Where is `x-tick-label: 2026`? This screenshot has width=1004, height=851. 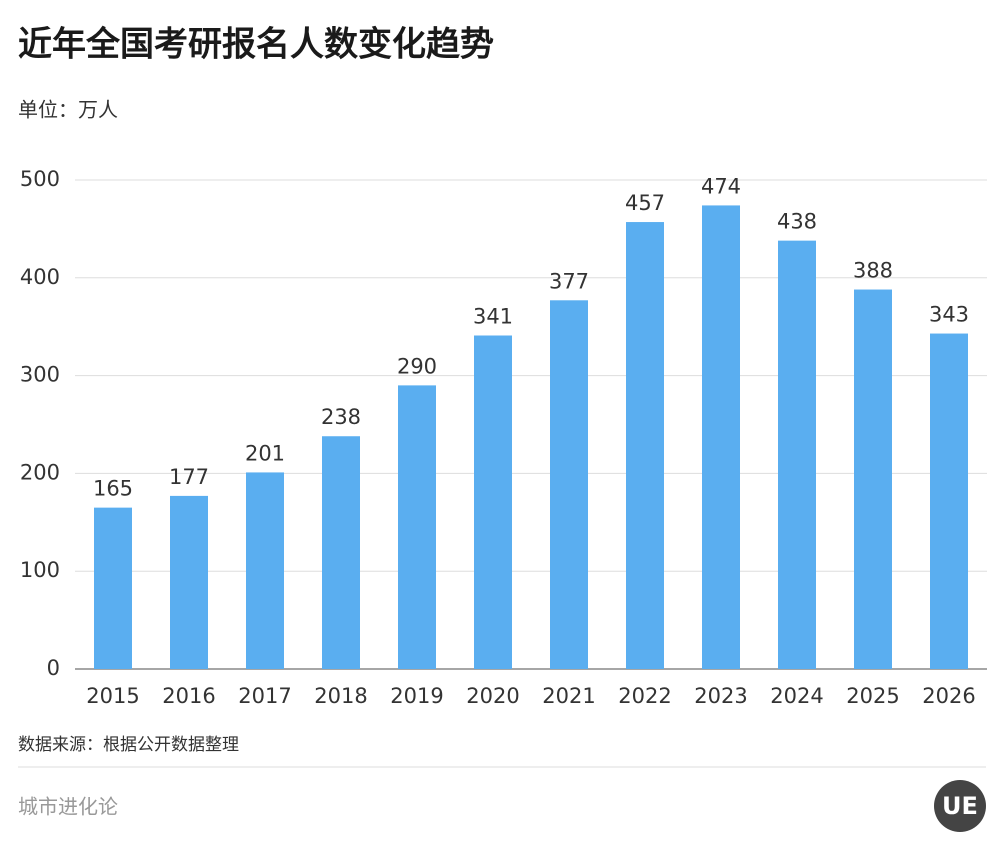 x-tick-label: 2026 is located at coordinates (948, 696).